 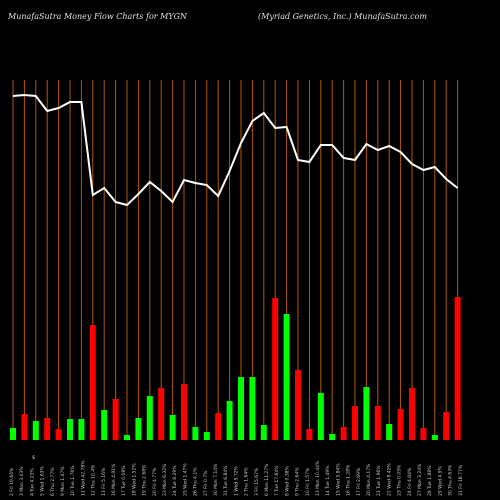 I want to click on x-tick-label: 6 Thu 2.77%, so click(x=53, y=481).